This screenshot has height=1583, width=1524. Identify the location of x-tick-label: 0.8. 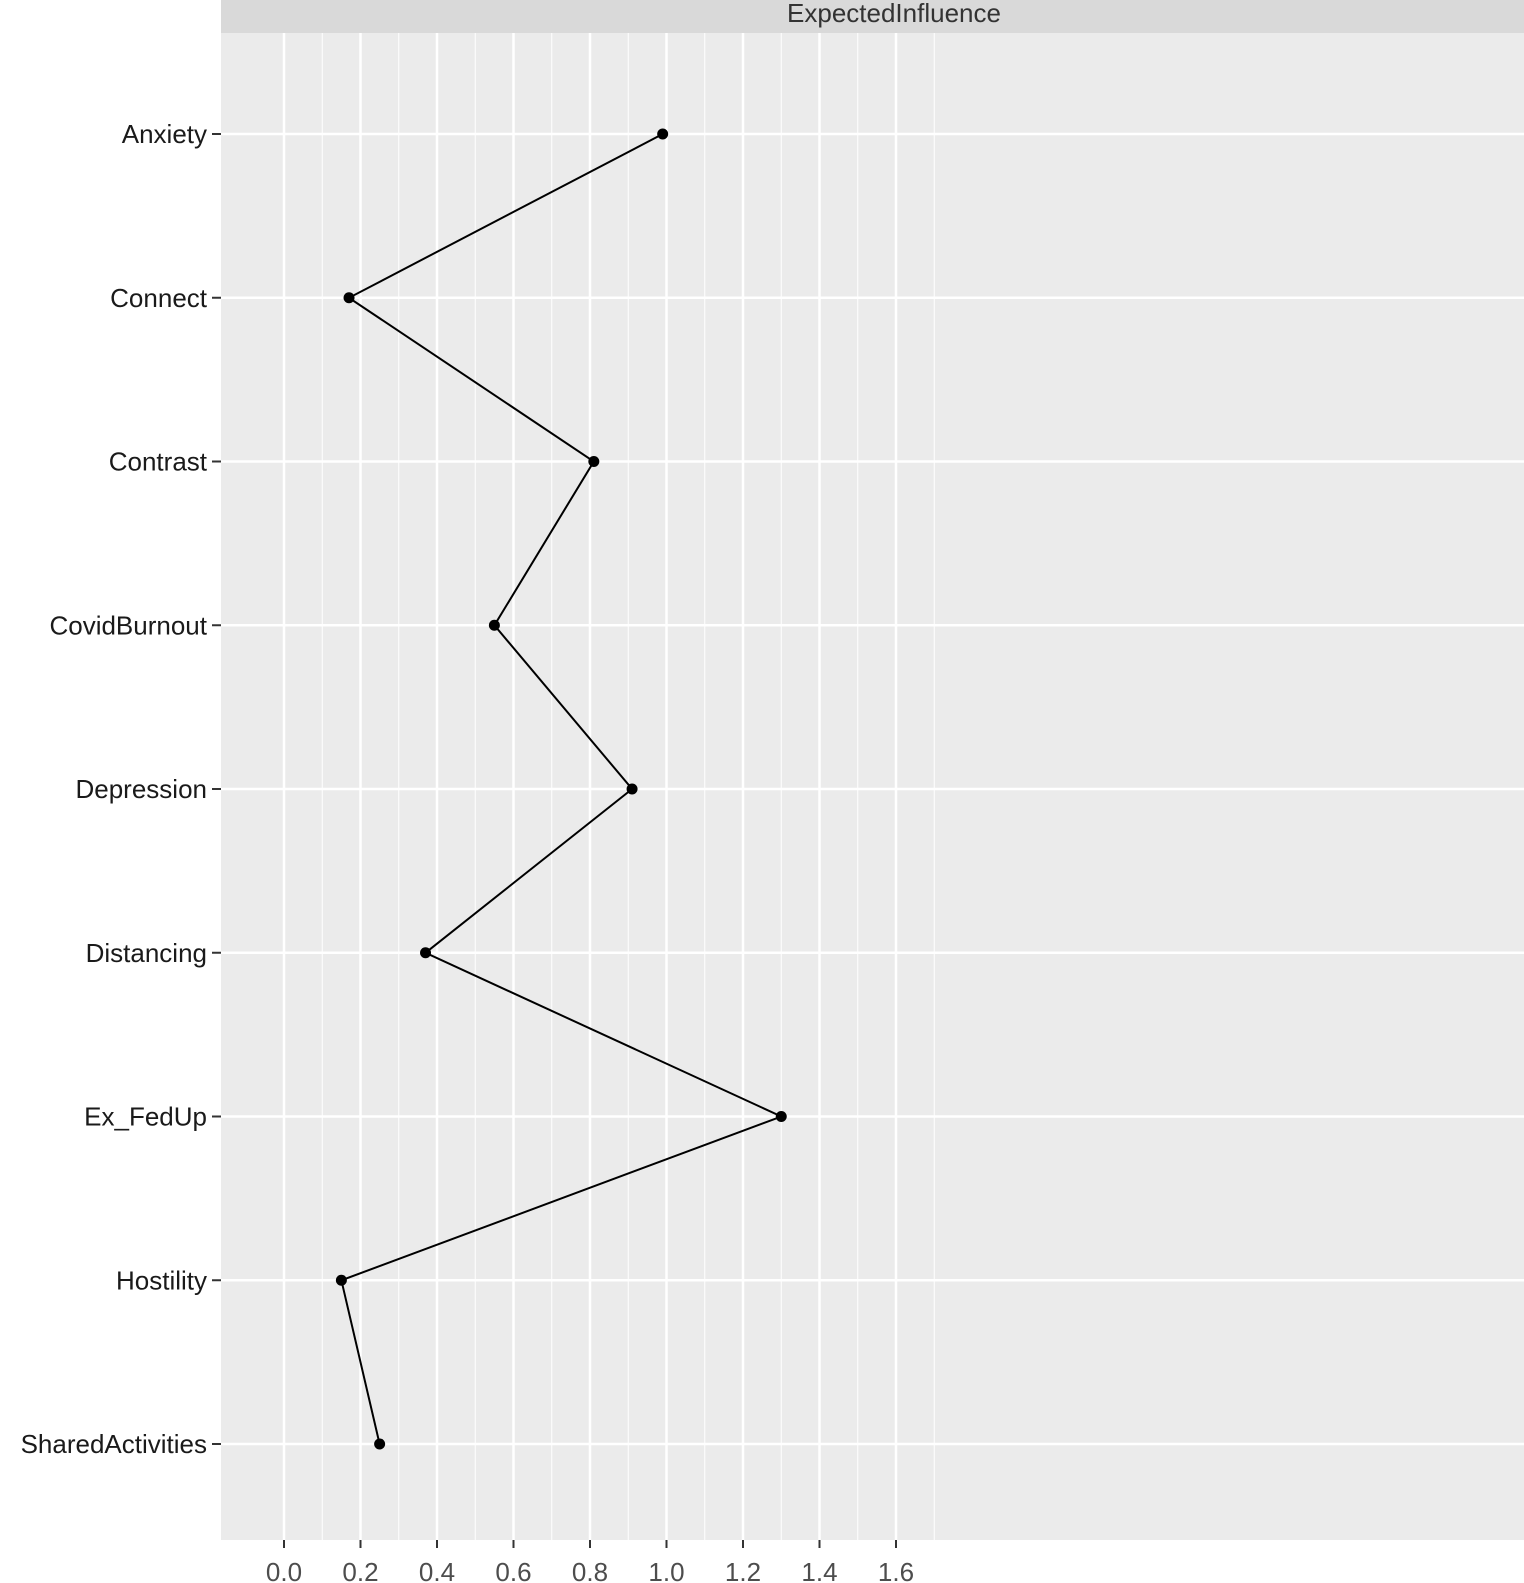
(590, 1570).